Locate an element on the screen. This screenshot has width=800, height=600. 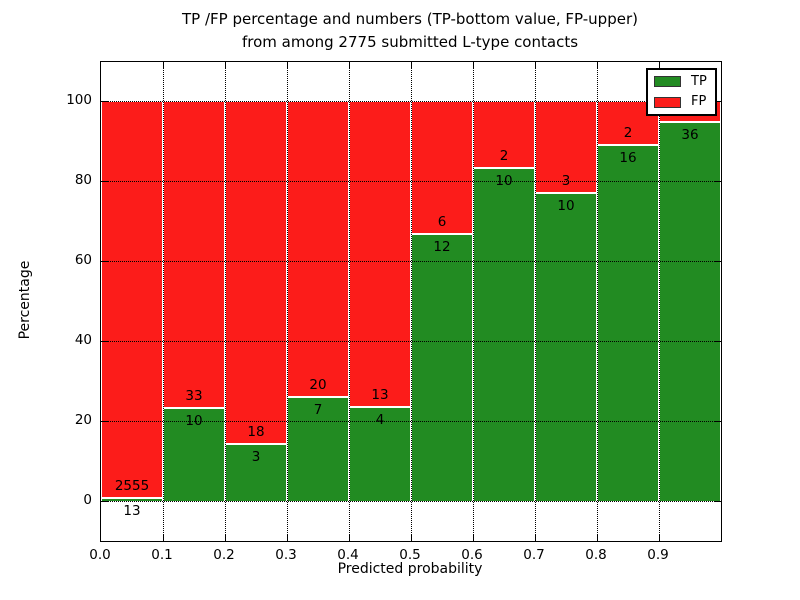
x-tick-bottom-0.9 is located at coordinates (659, 537).